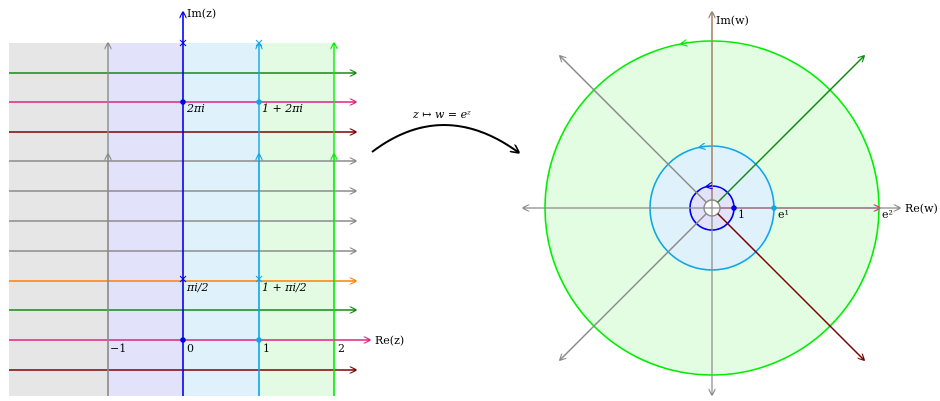 The image size is (940, 401). What do you see at coordinates (921, 208) in the screenshot?
I see `re-w-axis-label: Re(w)` at bounding box center [921, 208].